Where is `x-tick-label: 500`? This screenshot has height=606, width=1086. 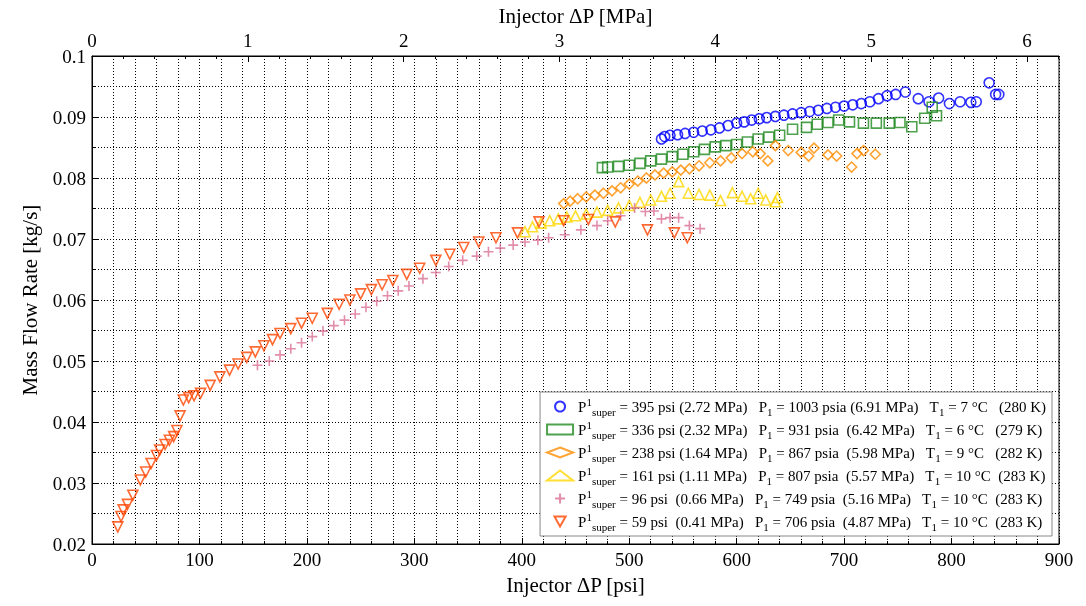
x-tick-label: 500 is located at coordinates (629, 559).